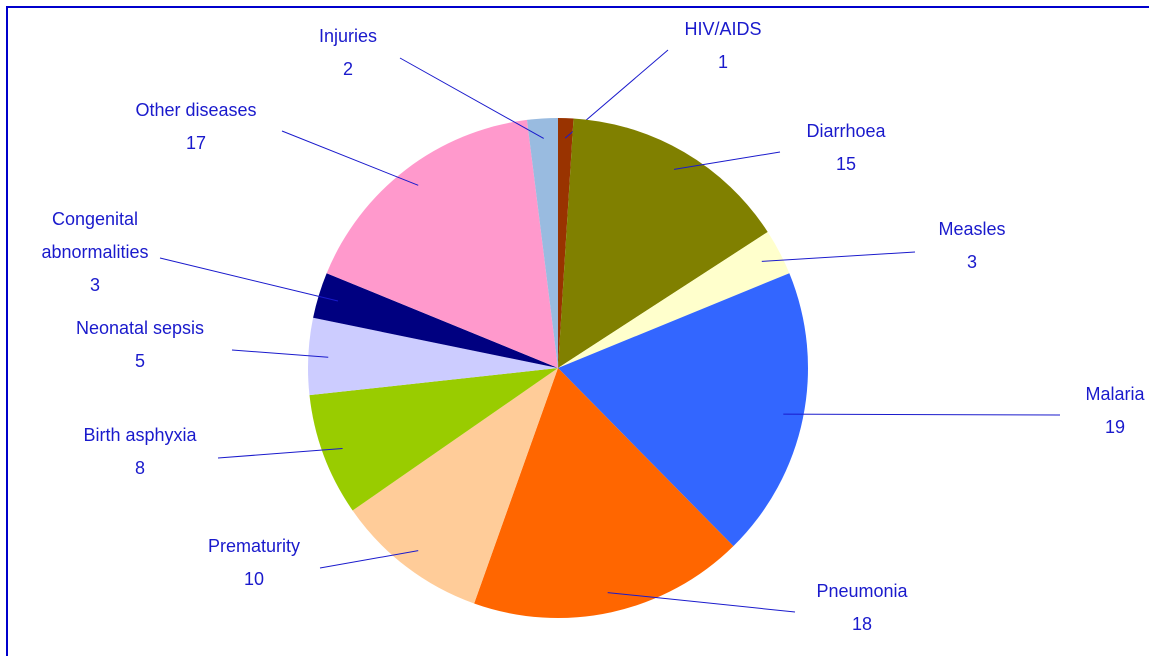 This screenshot has width=1149, height=656. I want to click on slice-label: Measles, so click(971, 229).